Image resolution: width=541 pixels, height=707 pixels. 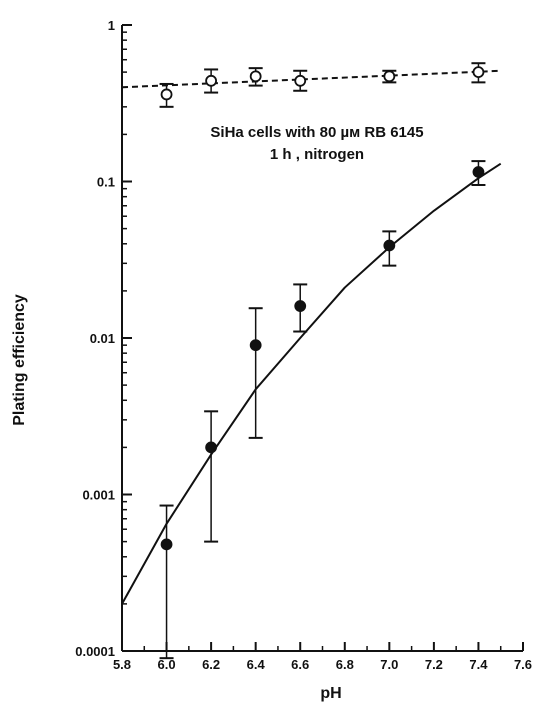 I want to click on x-tick-label: 7.0, so click(x=389, y=664).